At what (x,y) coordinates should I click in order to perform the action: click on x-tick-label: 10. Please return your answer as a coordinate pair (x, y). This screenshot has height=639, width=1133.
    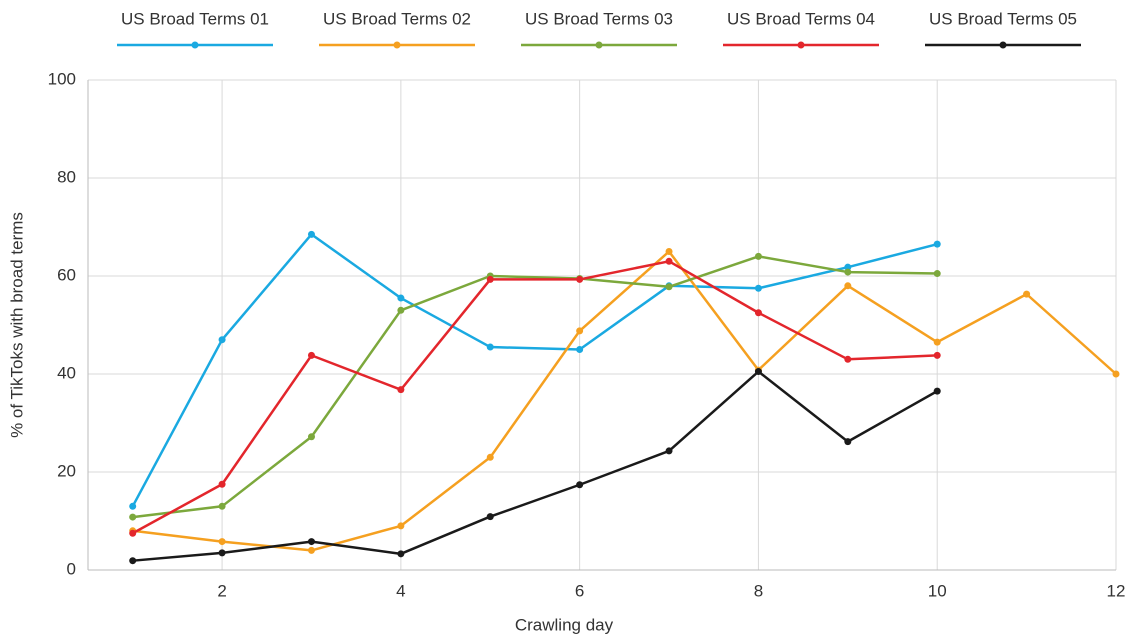
    Looking at the image, I should click on (937, 590).